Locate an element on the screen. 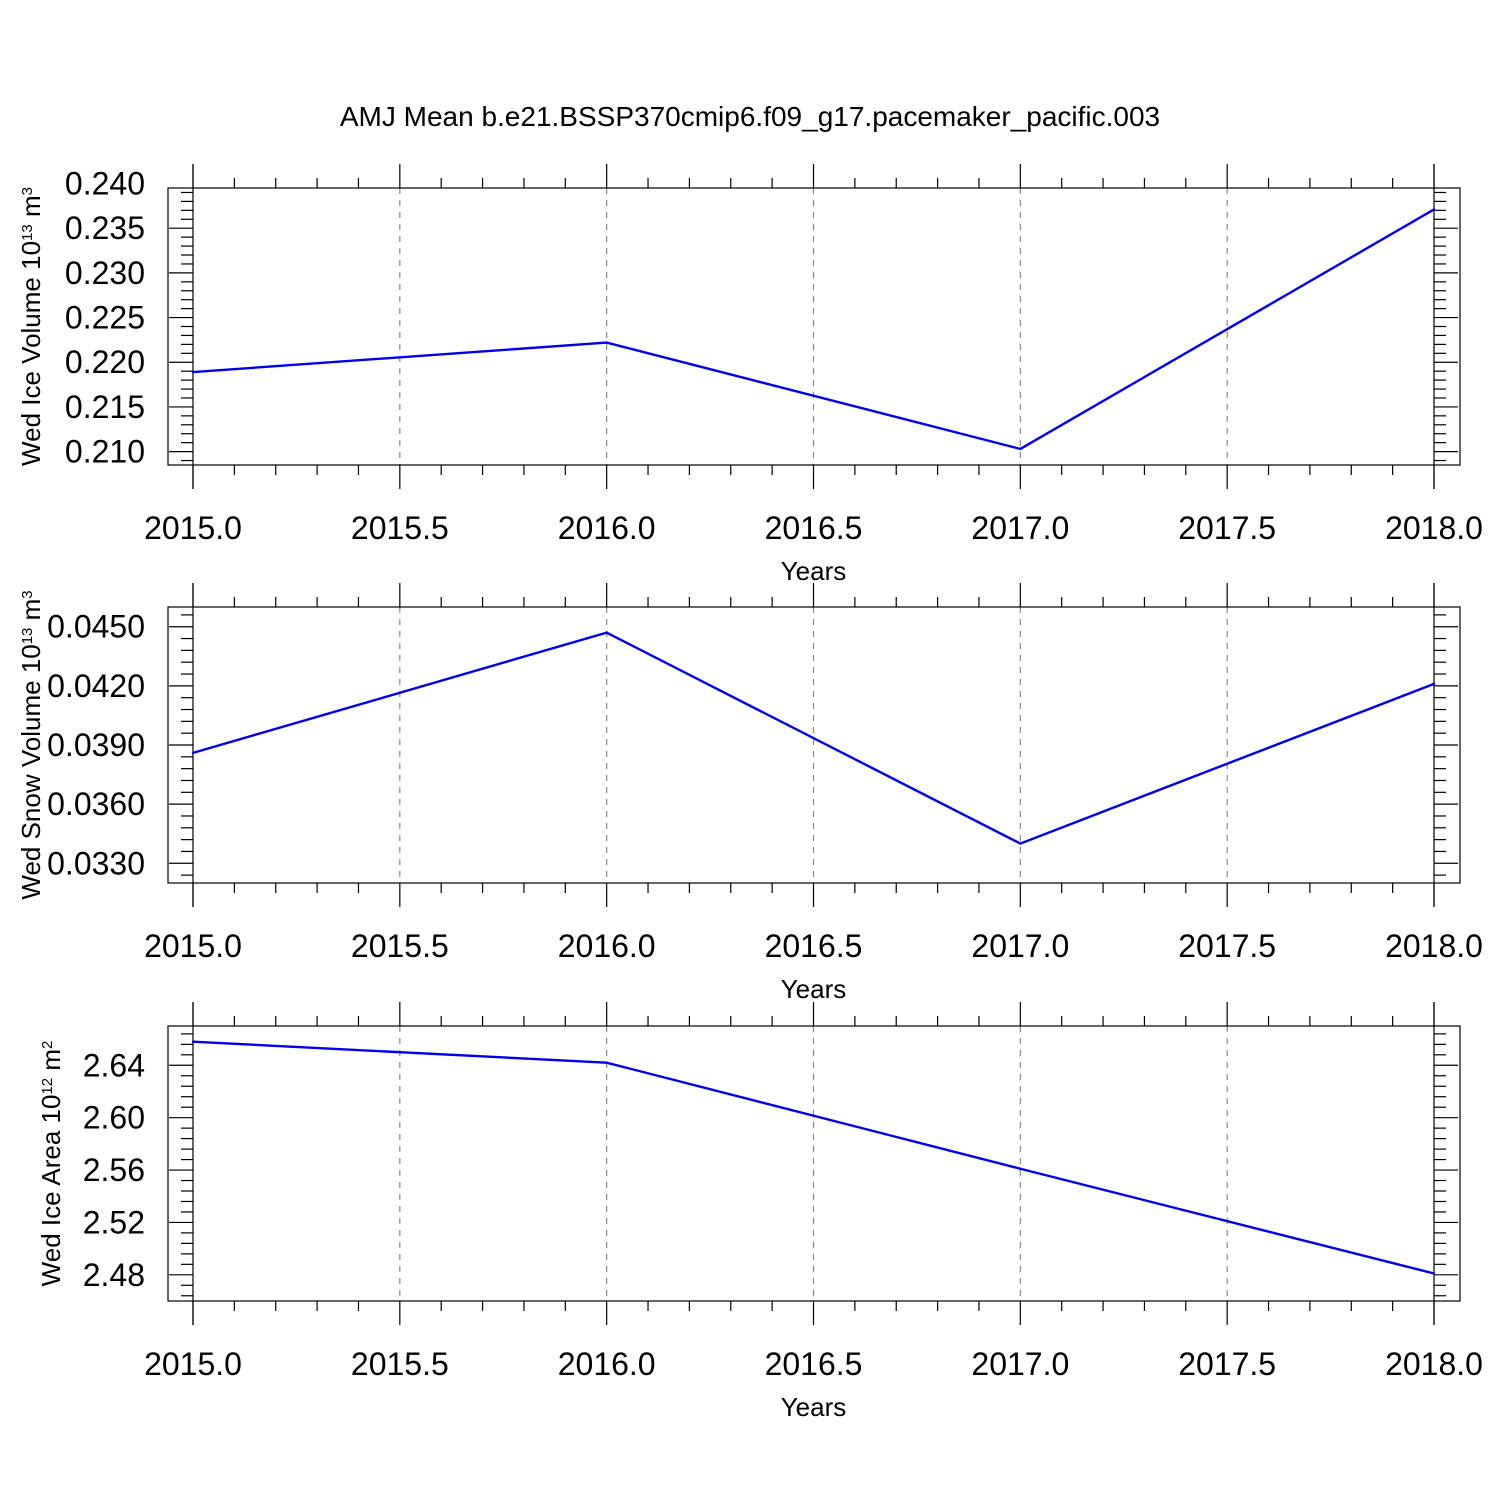 This screenshot has height=1500, width=1500. y-tick-label: 2.52 is located at coordinates (114, 1222).